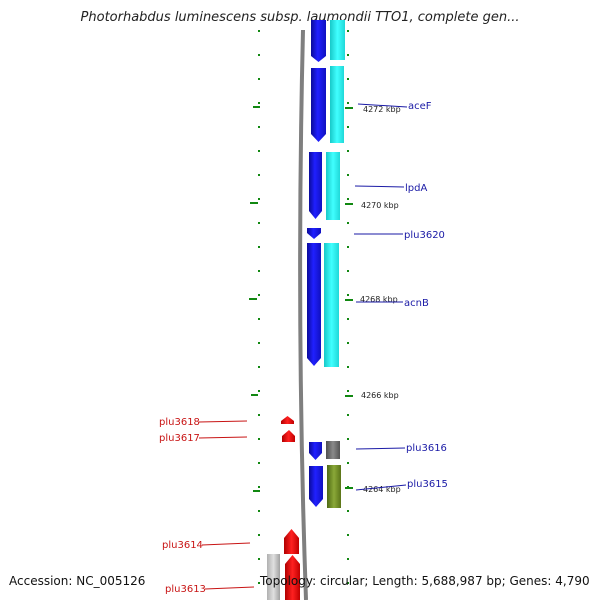  Describe the element at coordinates (303, 314) in the screenshot. I see `genome-backbone` at that location.